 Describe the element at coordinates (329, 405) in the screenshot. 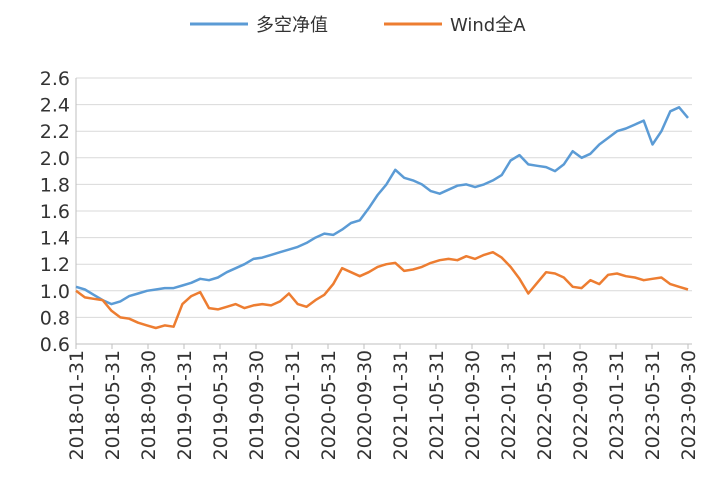

I see `x-tick-label: 2020-05-31` at that location.